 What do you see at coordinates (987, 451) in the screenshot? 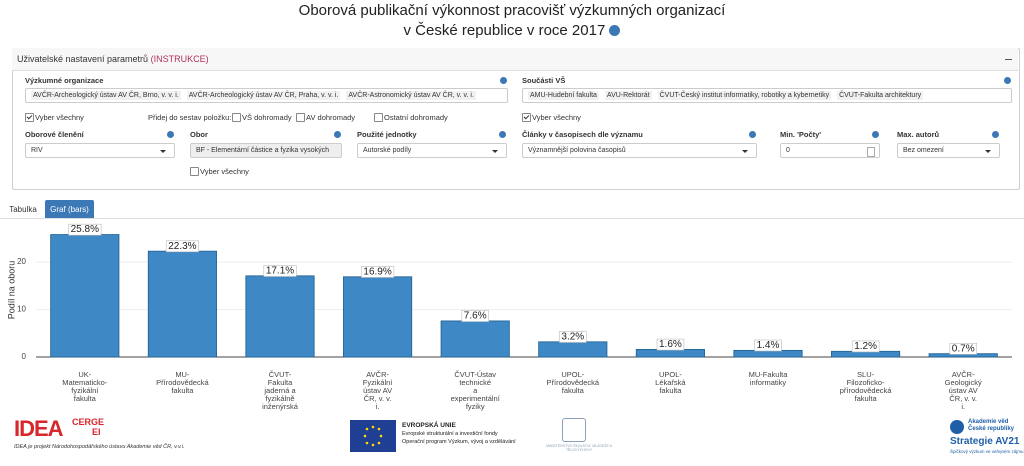
I see `av-tagline: Špičkový výzkum ve veřejném zájmu` at bounding box center [987, 451].